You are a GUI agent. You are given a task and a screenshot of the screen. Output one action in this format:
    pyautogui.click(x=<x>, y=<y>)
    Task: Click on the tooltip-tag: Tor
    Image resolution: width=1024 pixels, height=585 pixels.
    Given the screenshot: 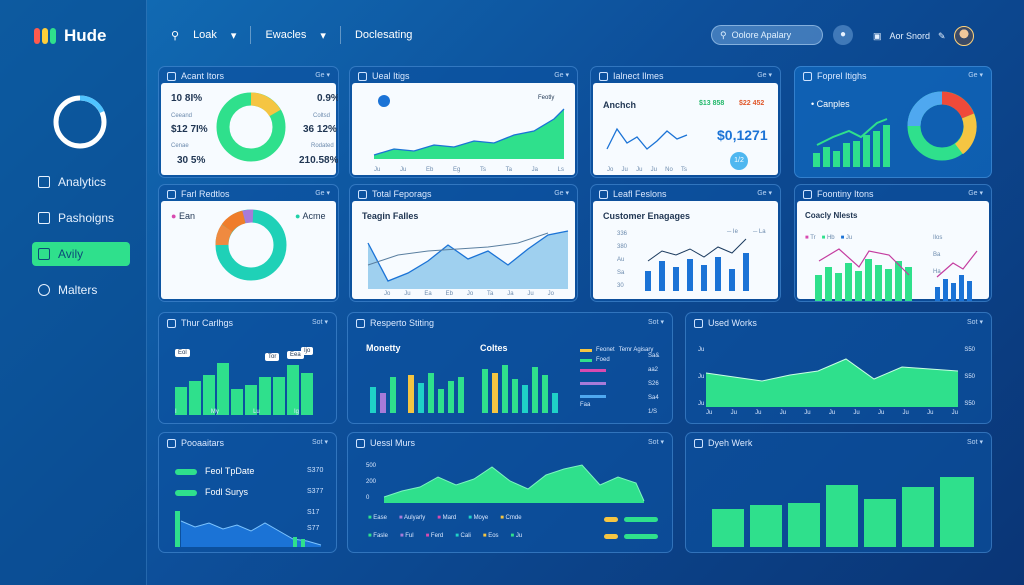 What is the action you would take?
    pyautogui.click(x=272, y=357)
    